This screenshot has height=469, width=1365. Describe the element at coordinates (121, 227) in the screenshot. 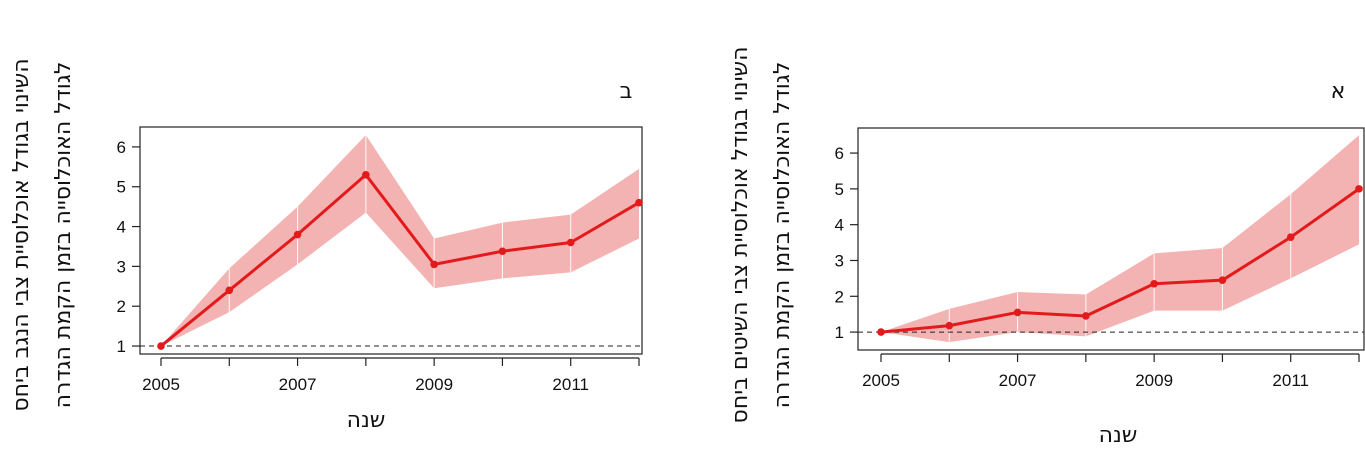

I see `panel-b-y-tick-label: 4` at that location.